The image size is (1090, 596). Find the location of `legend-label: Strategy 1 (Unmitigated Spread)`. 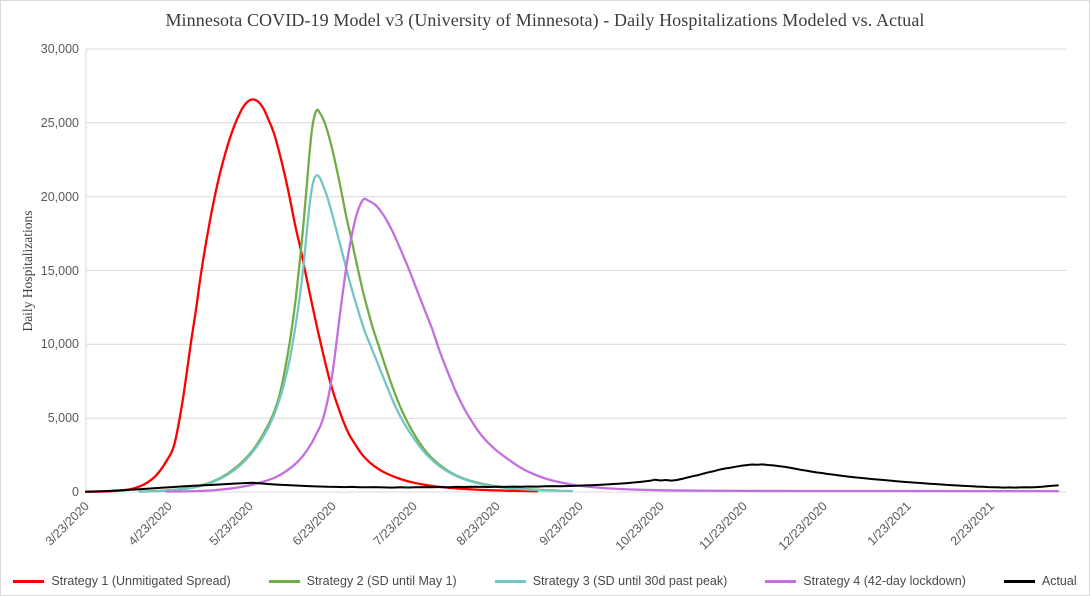

legend-label: Strategy 1 (Unmitigated Spread) is located at coordinates (141, 581).